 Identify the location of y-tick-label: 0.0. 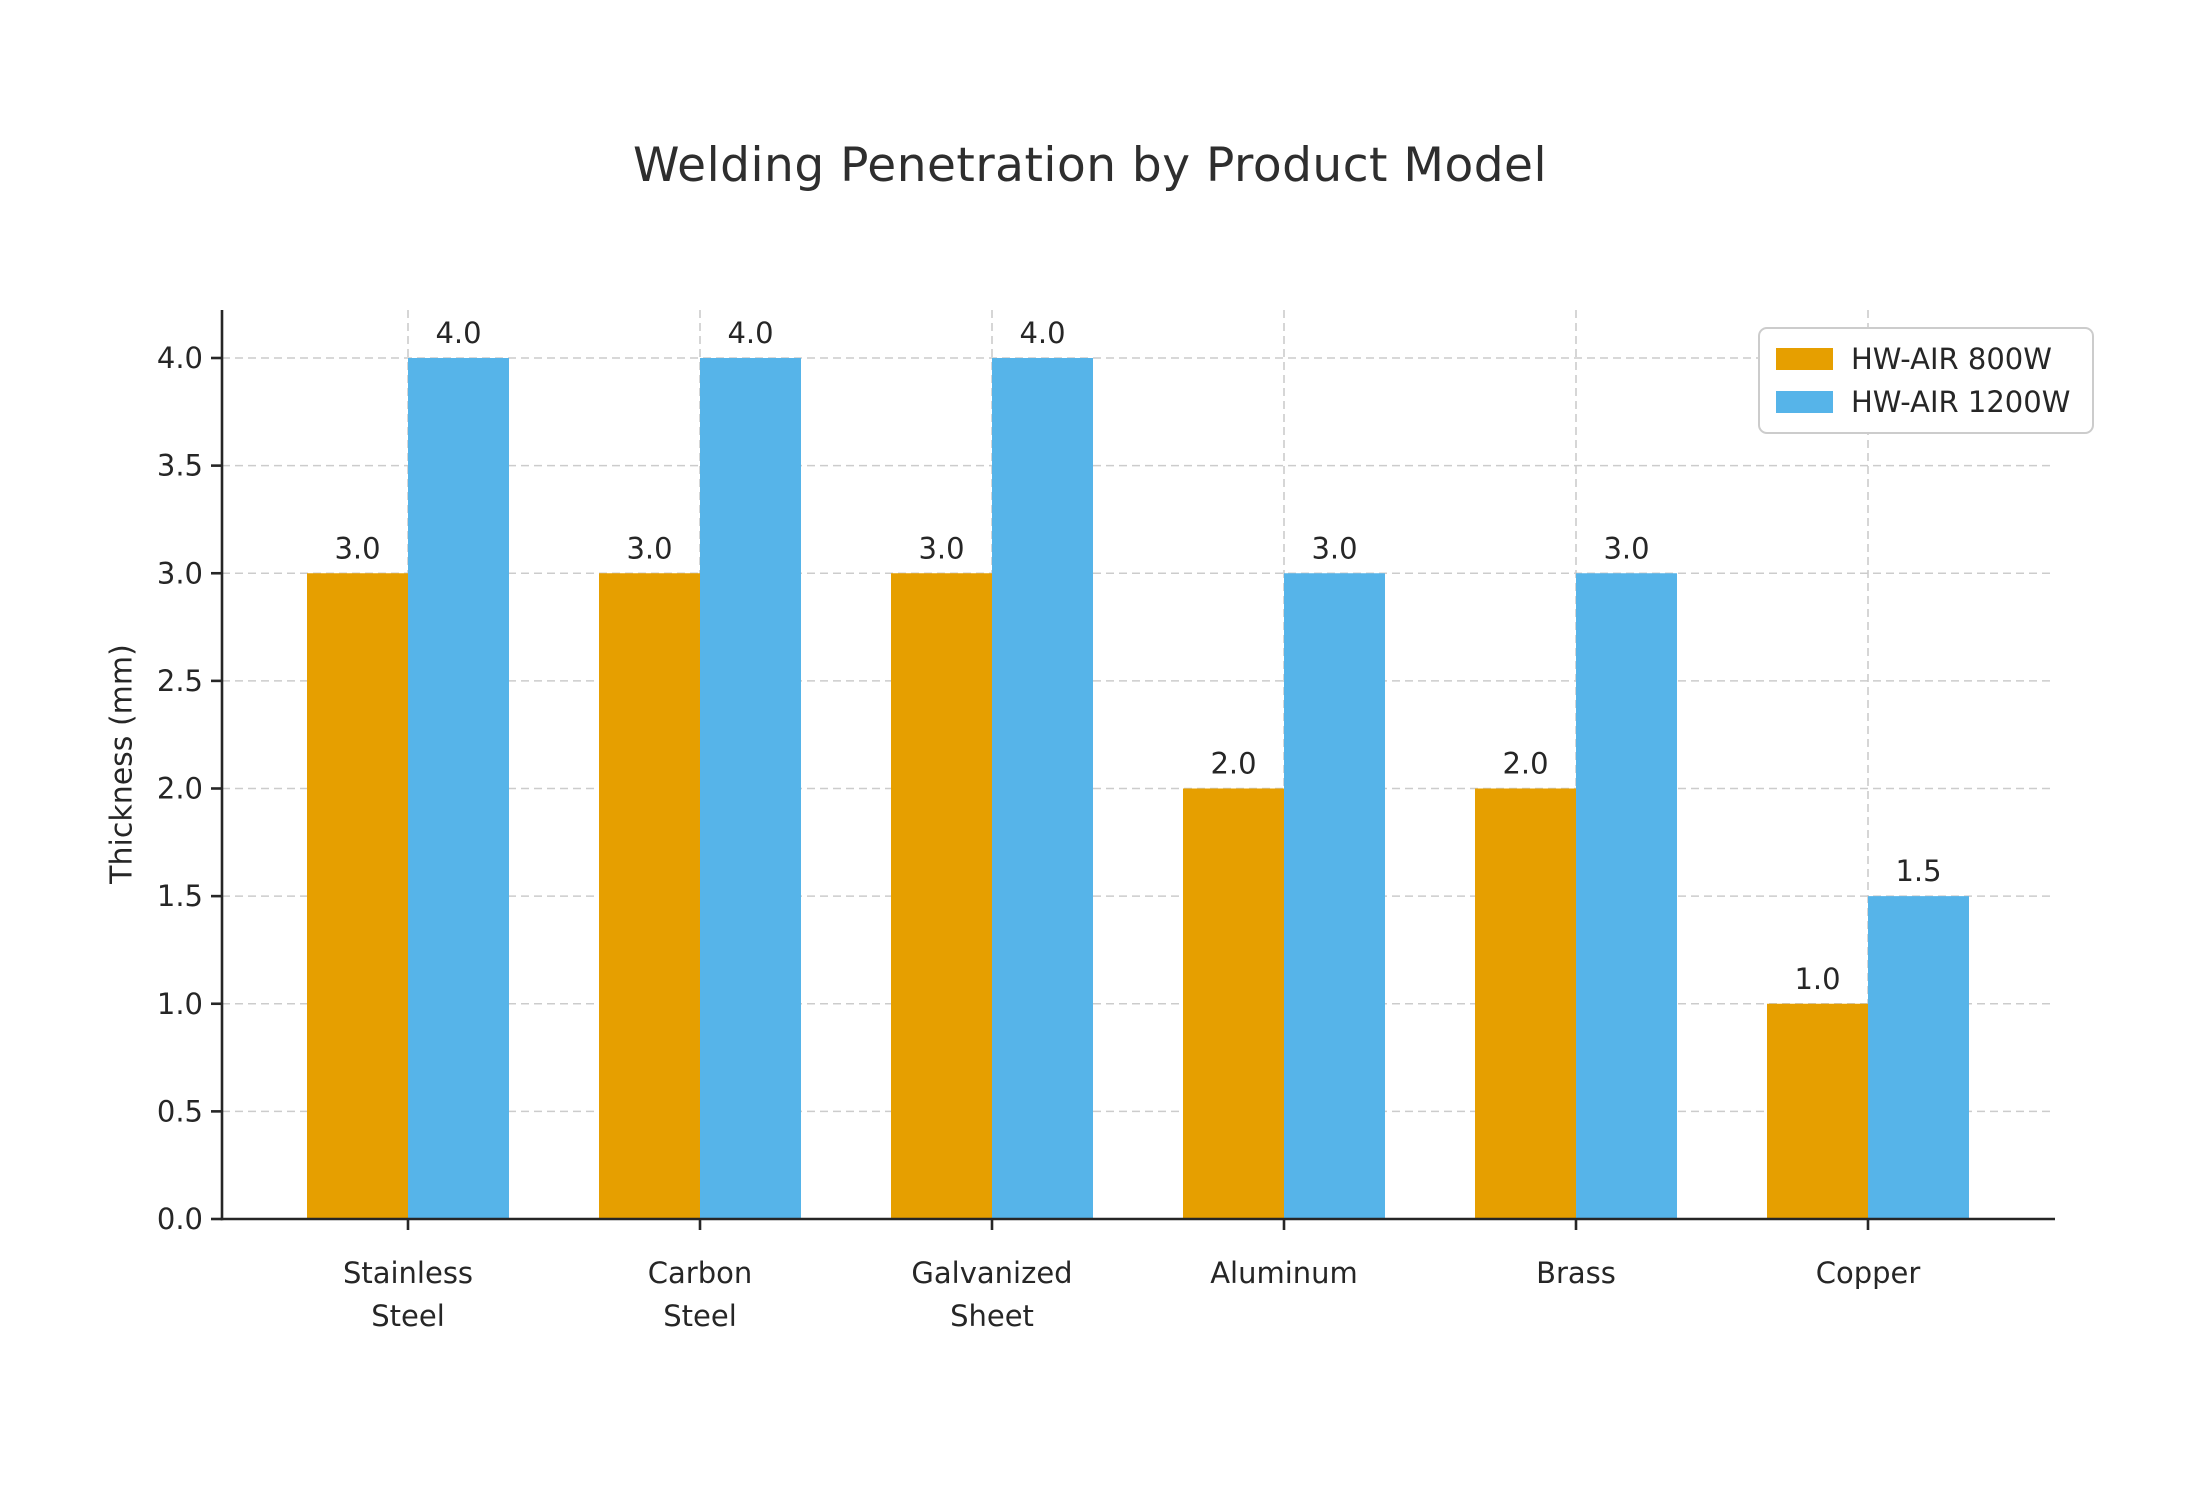
(180, 1219).